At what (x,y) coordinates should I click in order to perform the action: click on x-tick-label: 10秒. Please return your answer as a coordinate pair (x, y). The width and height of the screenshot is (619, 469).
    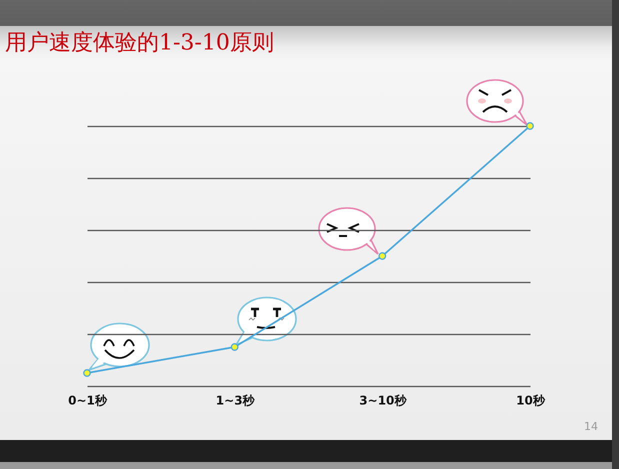
    Looking at the image, I should click on (531, 401).